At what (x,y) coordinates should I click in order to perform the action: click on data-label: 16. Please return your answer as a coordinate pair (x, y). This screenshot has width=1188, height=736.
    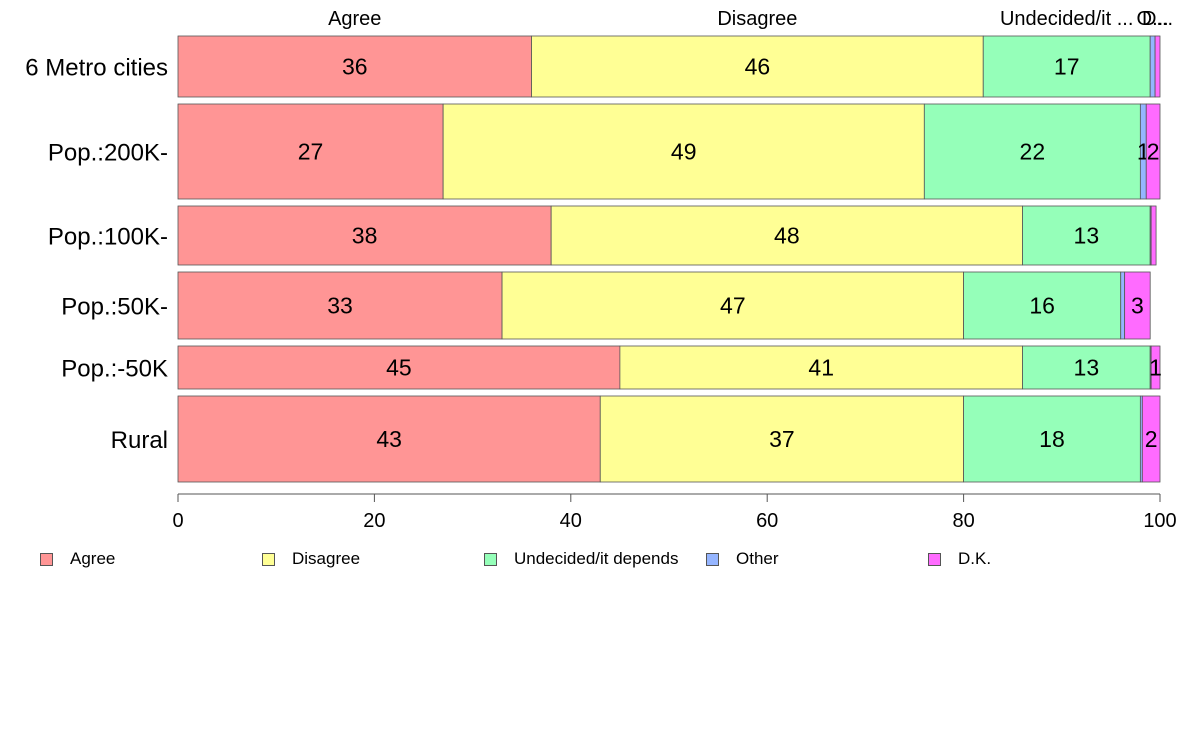
    Looking at the image, I should click on (1042, 306).